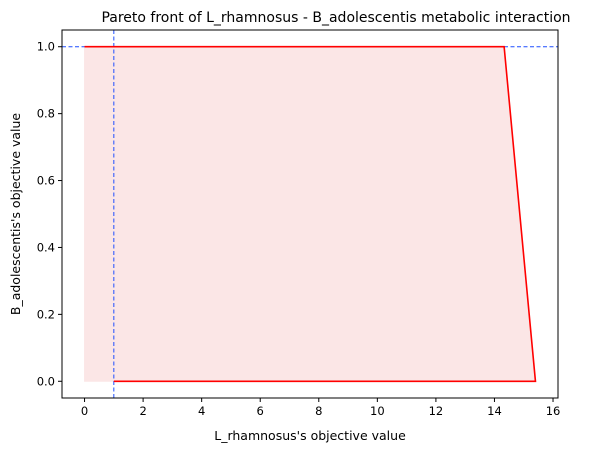 This screenshot has height=453, width=599. I want to click on y-tick-label: 0.8, so click(46, 114).